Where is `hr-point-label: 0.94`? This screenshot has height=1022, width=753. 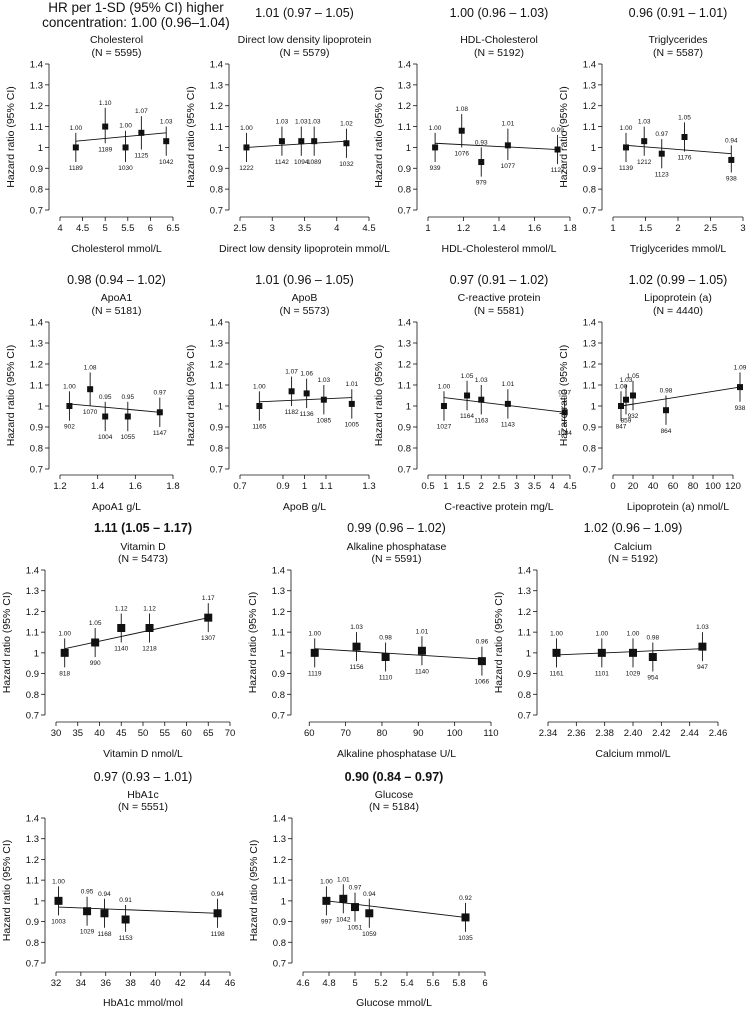
hr-point-label: 0.94 is located at coordinates (369, 894).